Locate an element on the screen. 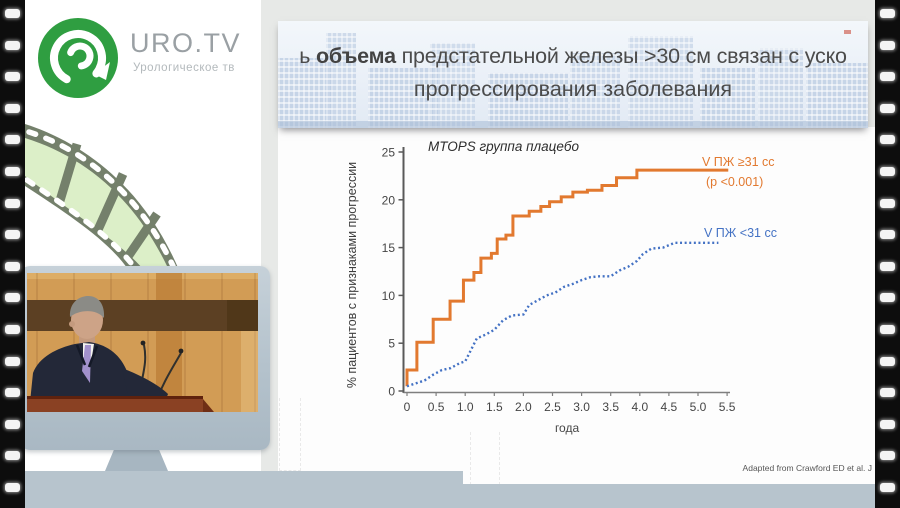  svg-text: 4.5 is located at coordinates (669, 407).